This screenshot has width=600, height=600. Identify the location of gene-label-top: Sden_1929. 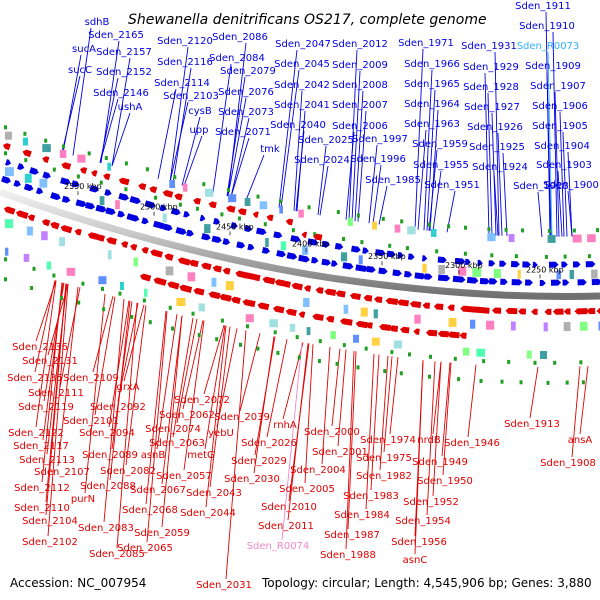
(491, 67).